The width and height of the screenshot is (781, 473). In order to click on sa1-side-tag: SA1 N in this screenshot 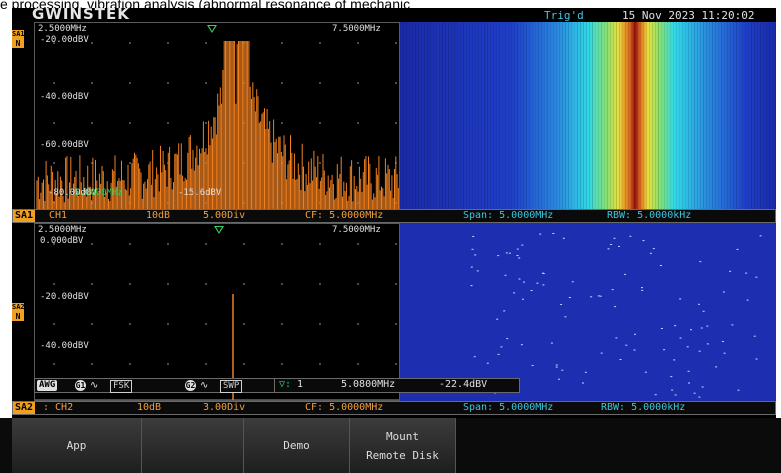, I will do `click(18, 39)`.